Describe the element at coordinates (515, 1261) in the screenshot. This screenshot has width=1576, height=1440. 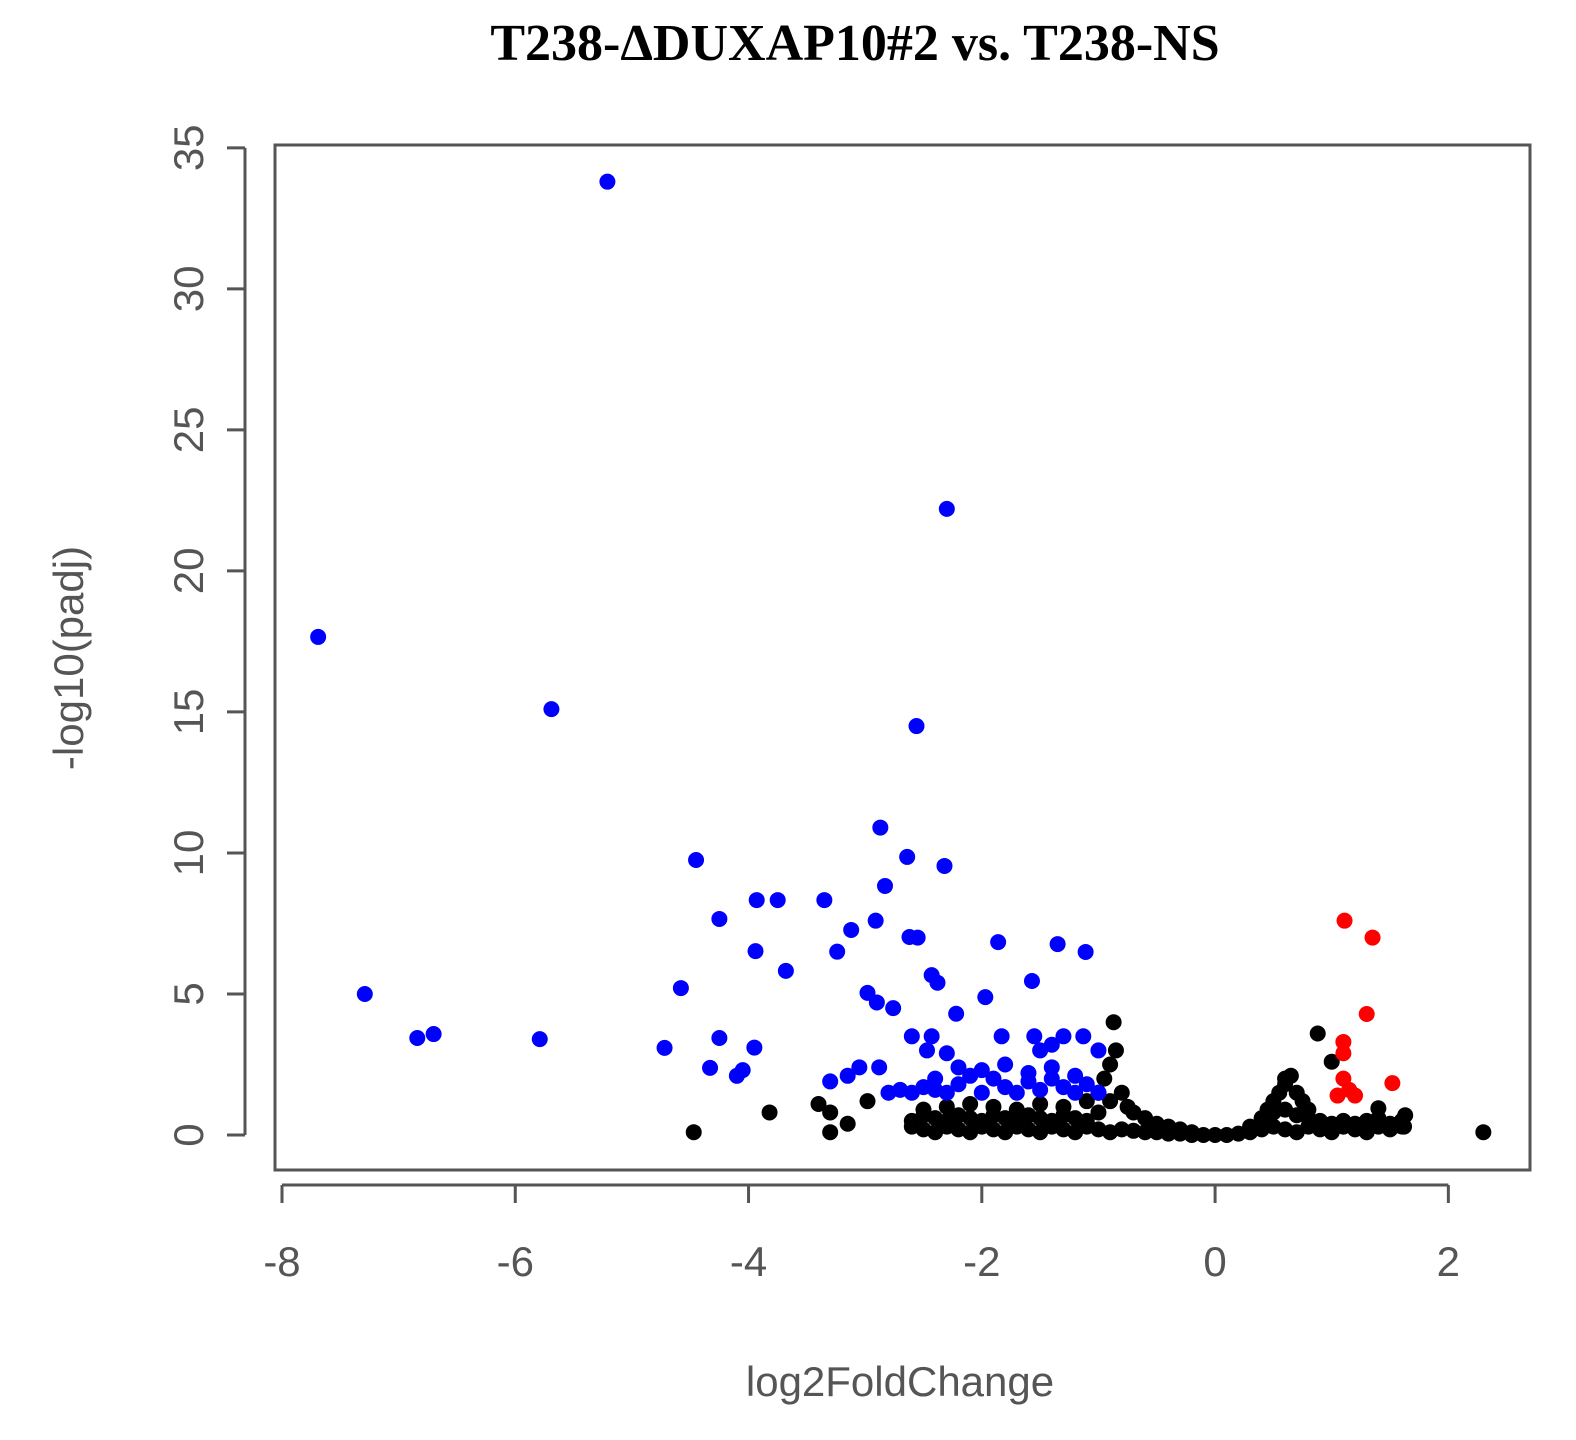
I see `x-tick-label: -6` at that location.